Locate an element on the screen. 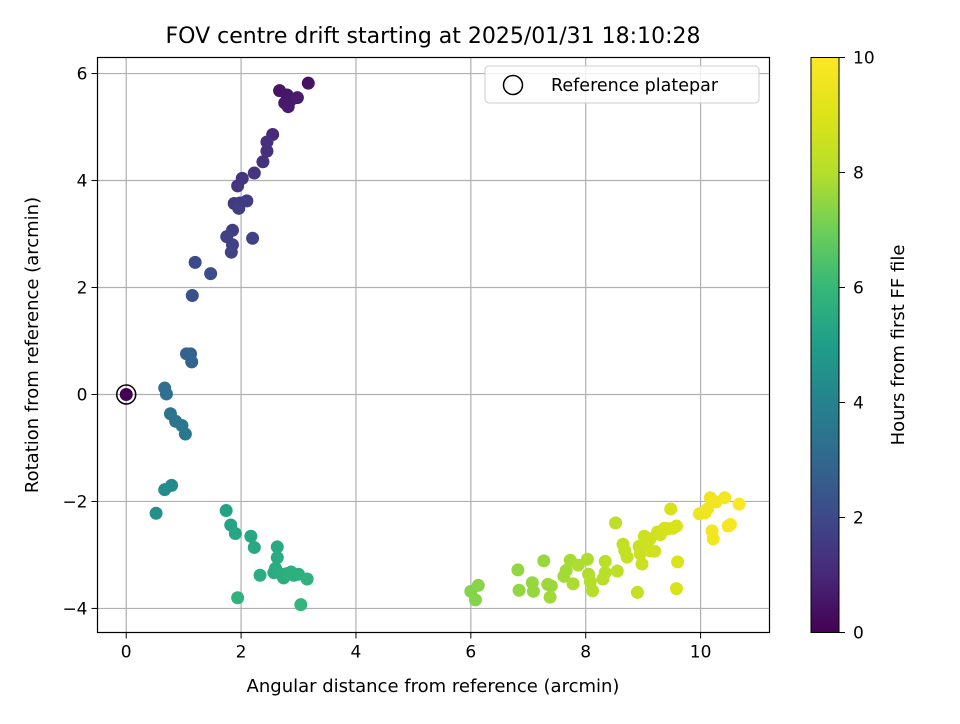 Image resolution: width=960 pixels, height=724 pixels. legend-entry: Reference platepar is located at coordinates (635, 86).